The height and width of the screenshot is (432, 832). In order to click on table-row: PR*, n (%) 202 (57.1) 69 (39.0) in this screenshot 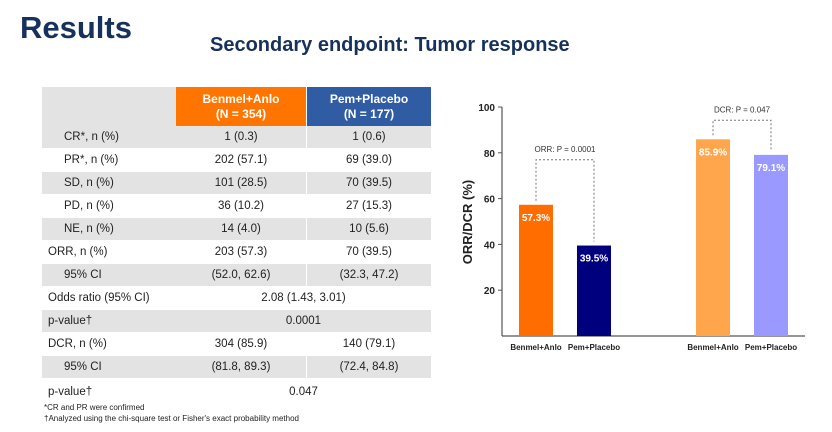, I will do `click(236, 160)`.